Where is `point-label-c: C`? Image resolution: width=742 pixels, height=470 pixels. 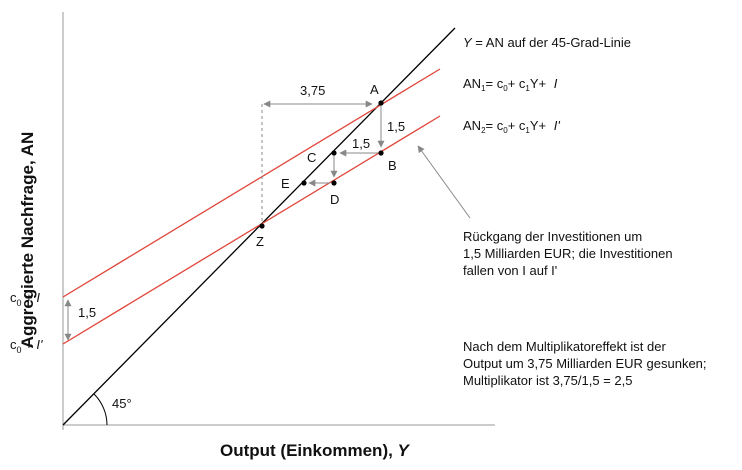 point-label-c: C is located at coordinates (311, 157).